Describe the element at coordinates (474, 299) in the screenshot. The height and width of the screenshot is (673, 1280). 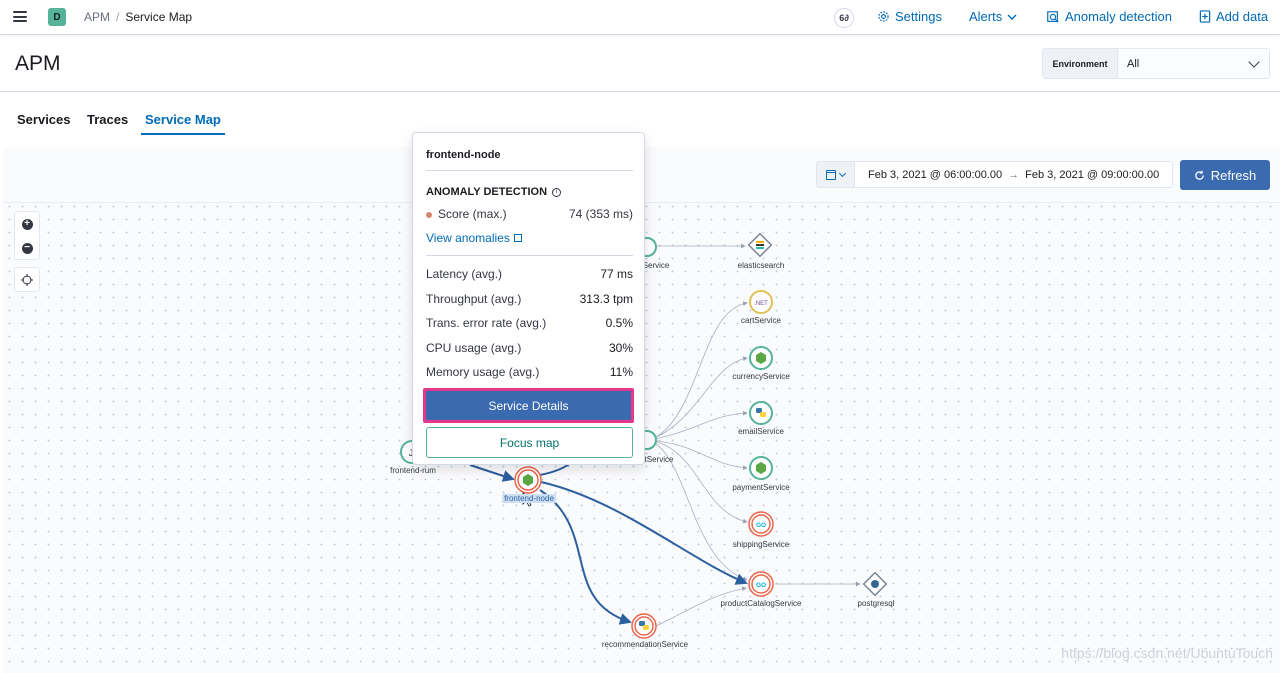
I see `metric-label: Throughput (avg.)` at that location.